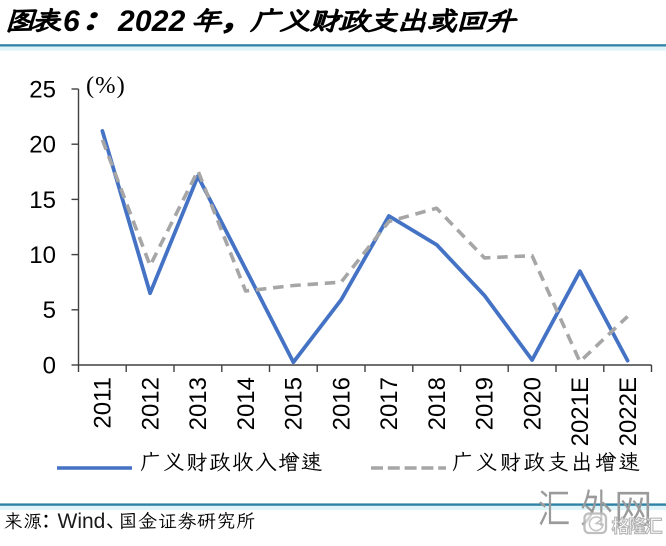 The height and width of the screenshot is (546, 666). I want to click on svg-text: 5, so click(49, 310).